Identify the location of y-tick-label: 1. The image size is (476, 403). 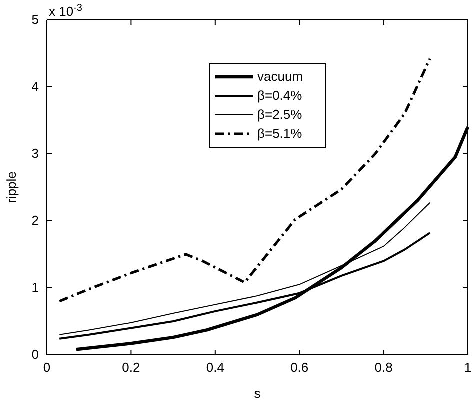
(35, 288).